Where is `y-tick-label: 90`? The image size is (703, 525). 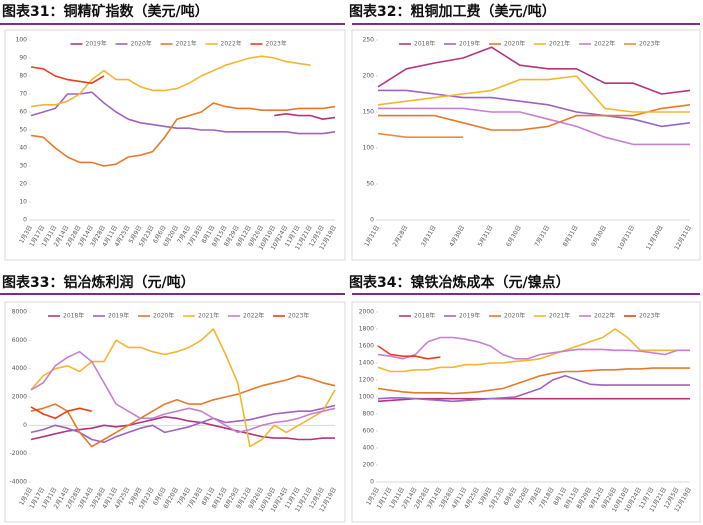
y-tick-label: 90 is located at coordinates (23, 58).